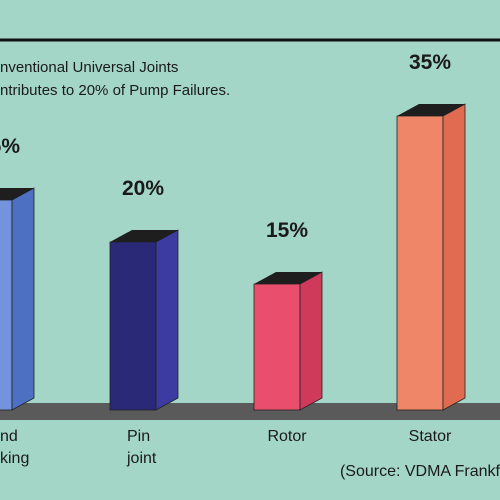 The image size is (500, 500). Describe the element at coordinates (287, 436) in the screenshot. I see `category-label: Rotor` at that location.